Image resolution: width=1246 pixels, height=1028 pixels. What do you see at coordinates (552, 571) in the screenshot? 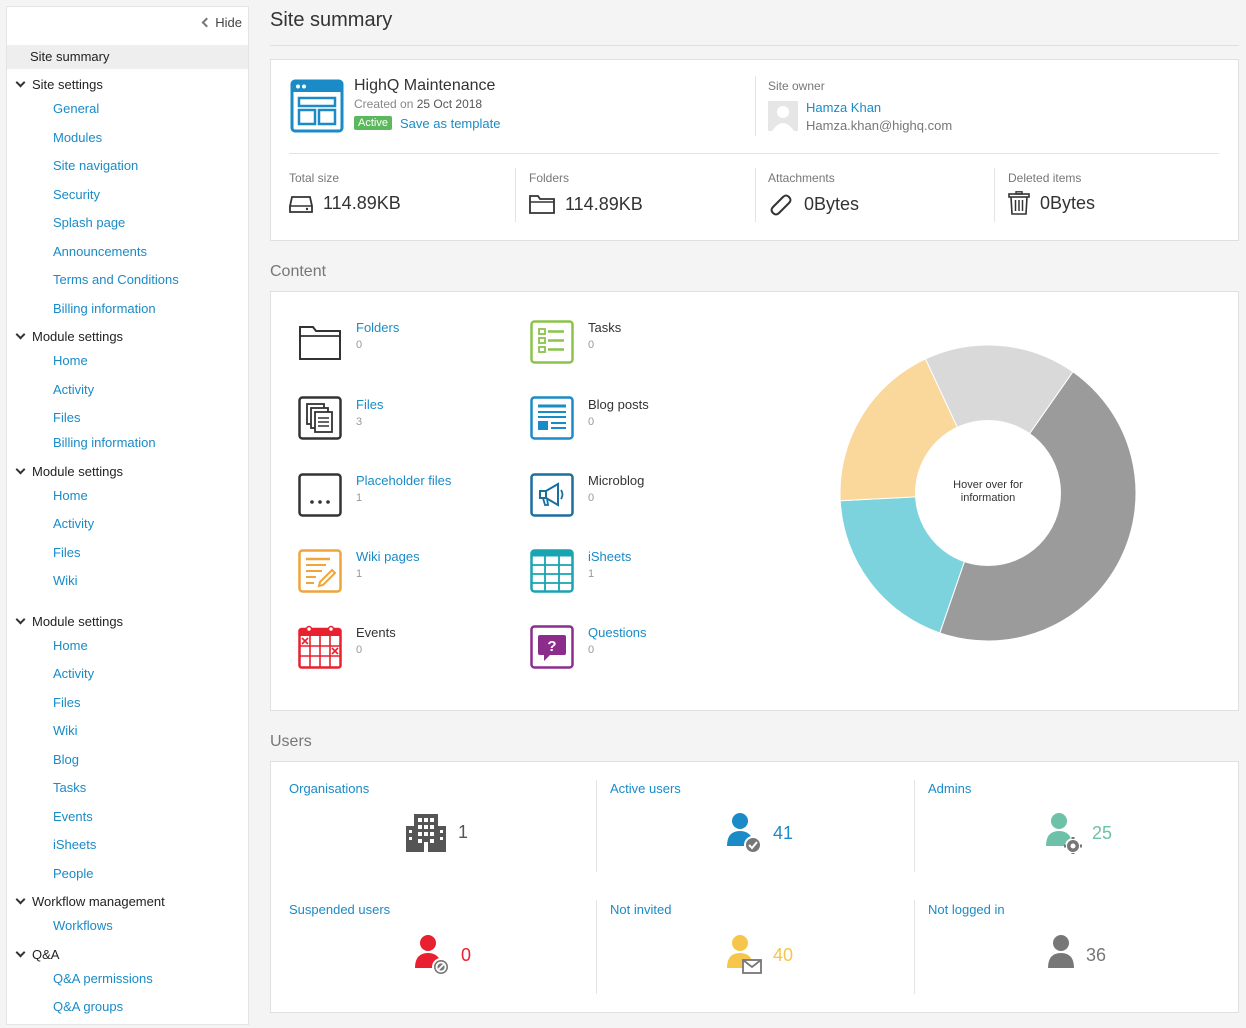
I see `isheets-icon` at bounding box center [552, 571].